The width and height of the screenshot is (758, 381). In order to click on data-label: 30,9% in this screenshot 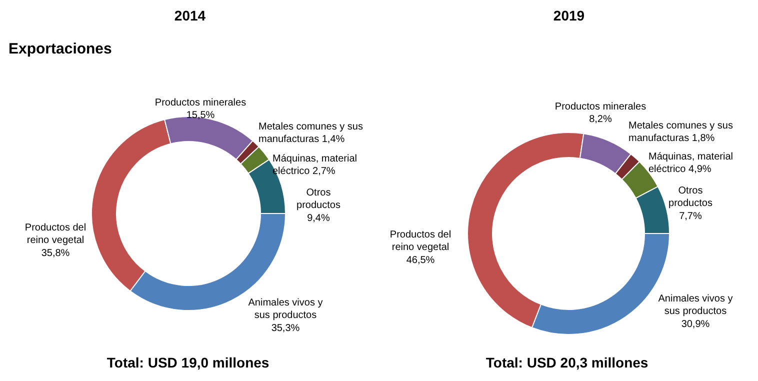, I will do `click(695, 324)`.